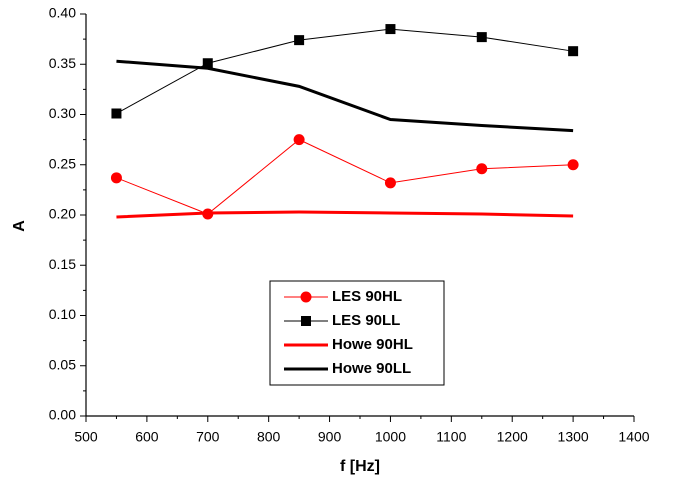 Image resolution: width=675 pixels, height=484 pixels. I want to click on y-tick-label: 0.30, so click(62, 113).